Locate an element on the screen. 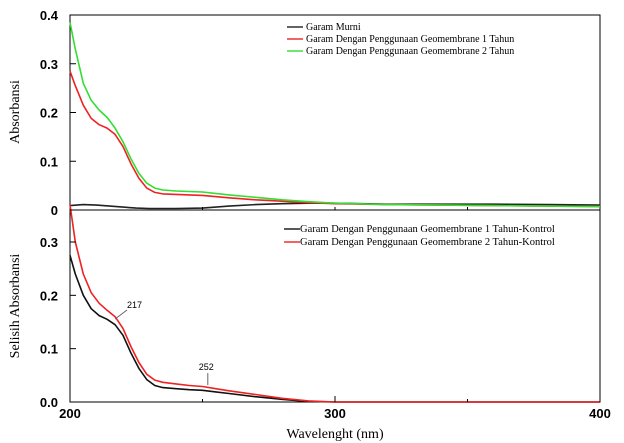 This screenshot has width=624, height=443. bottom-y-tick-label: 0.3 is located at coordinates (49, 242).